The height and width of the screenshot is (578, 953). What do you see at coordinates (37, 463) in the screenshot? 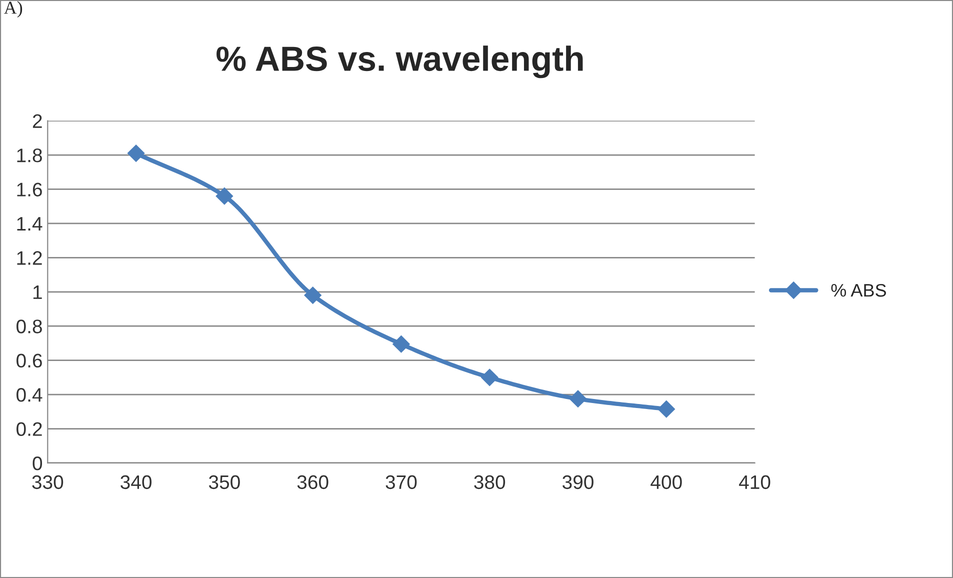
I see `y-tick-label: 0` at bounding box center [37, 463].